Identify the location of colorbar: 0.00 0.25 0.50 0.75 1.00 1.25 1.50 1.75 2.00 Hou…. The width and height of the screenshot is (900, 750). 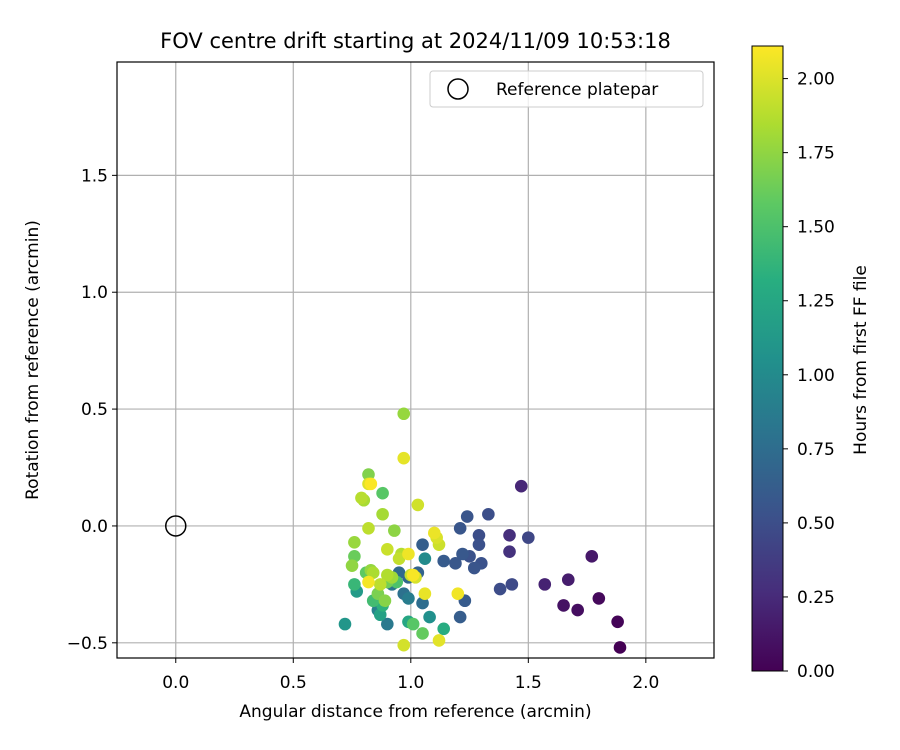
(811, 363).